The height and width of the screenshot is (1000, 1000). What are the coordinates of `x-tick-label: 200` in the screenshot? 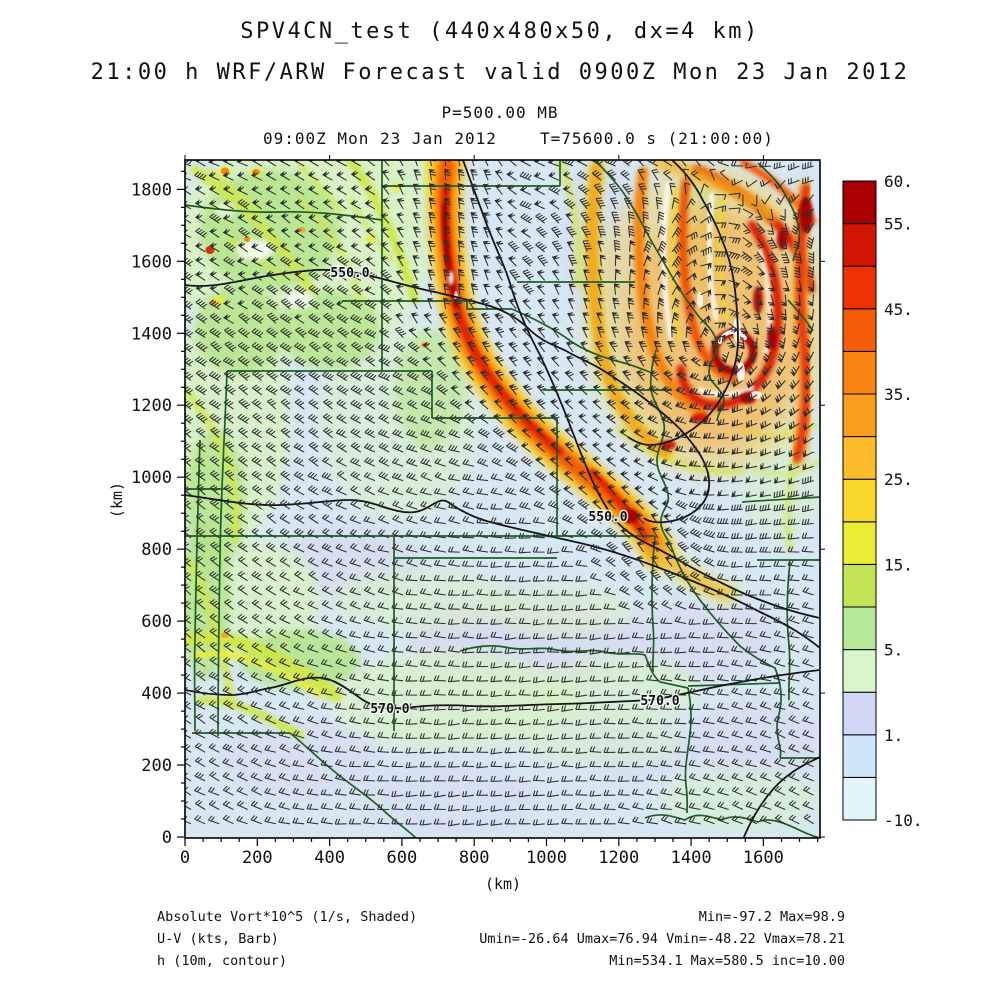 It's located at (257, 858).